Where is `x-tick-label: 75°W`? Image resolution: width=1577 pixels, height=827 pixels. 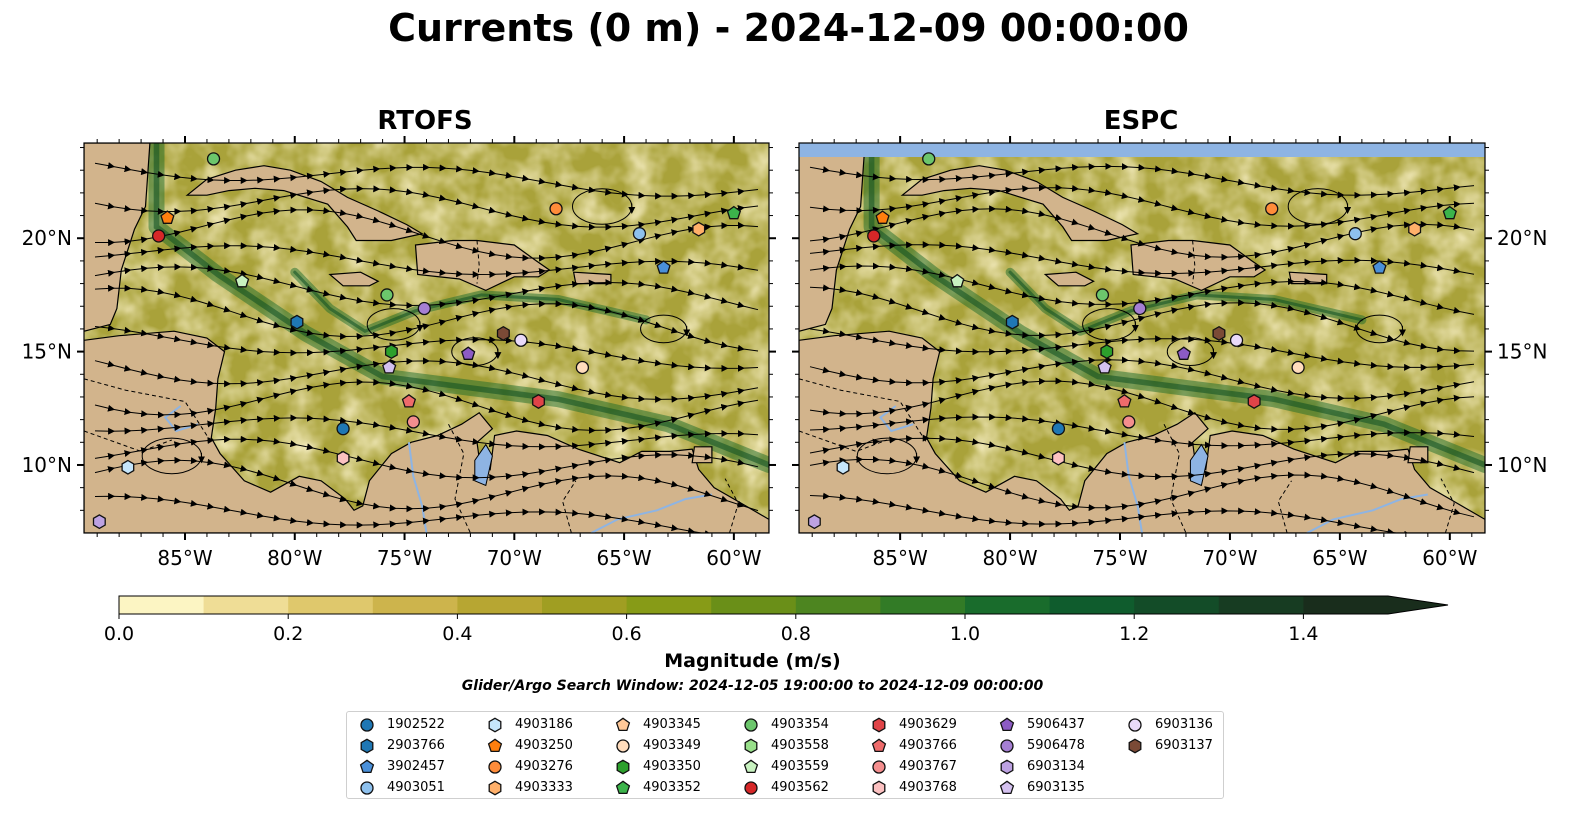
x-tick-label: 75°W is located at coordinates (404, 558).